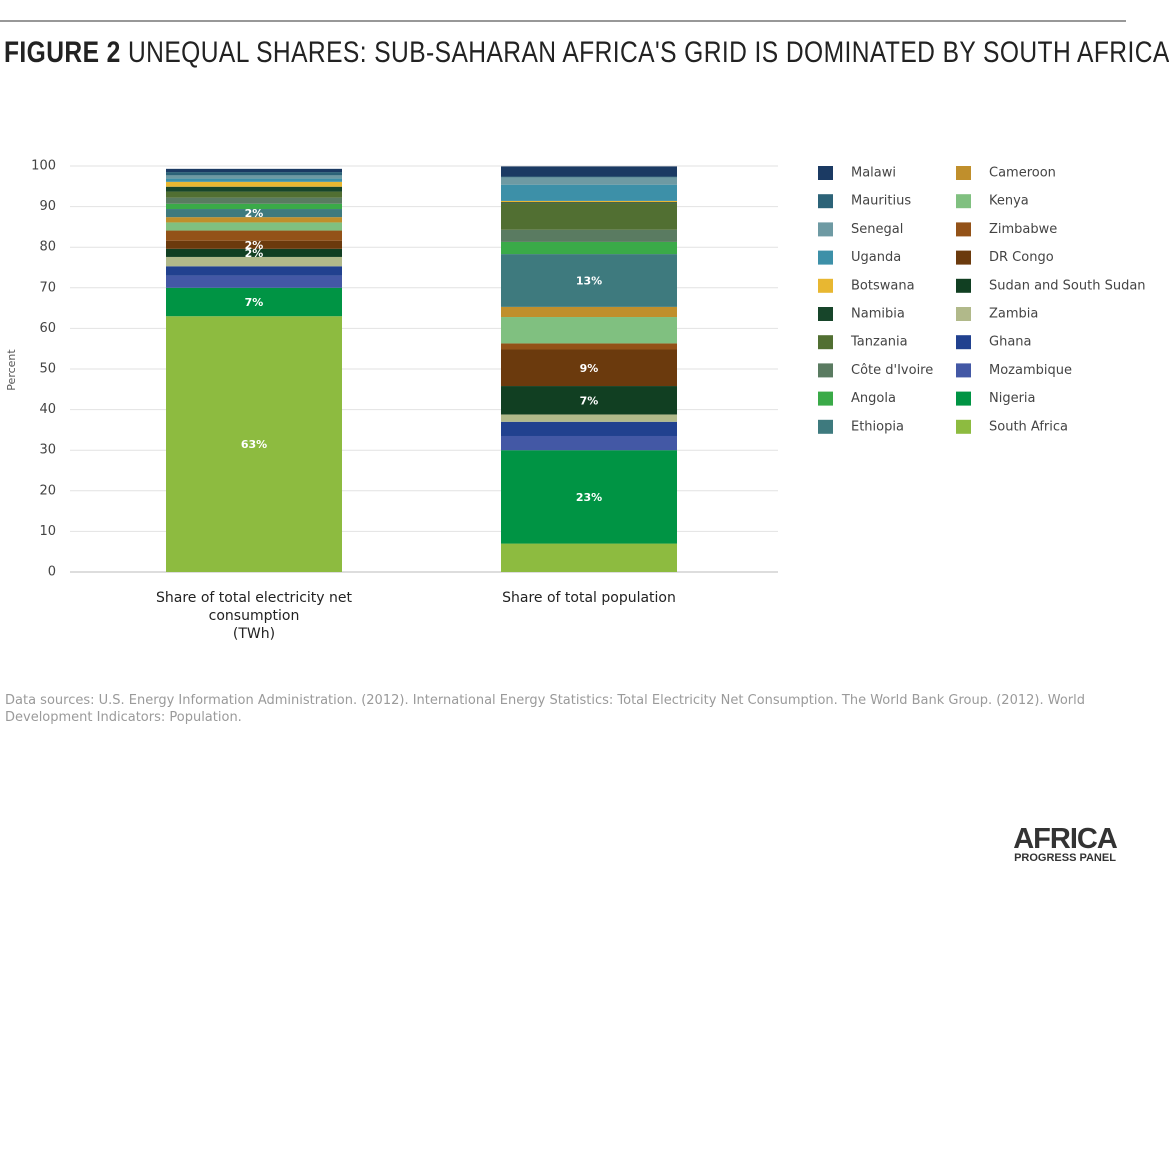 The width and height of the screenshot is (1169, 1169). I want to click on legend-label: Senegal, so click(877, 229).